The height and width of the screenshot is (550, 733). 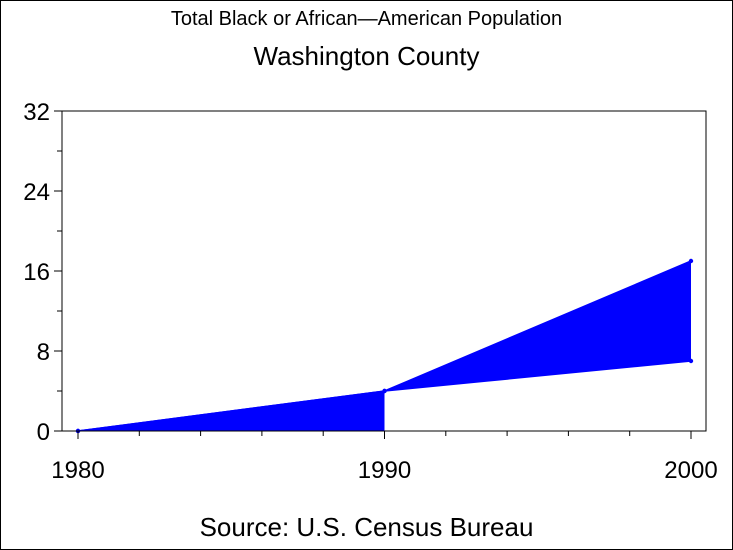 What do you see at coordinates (77, 470) in the screenshot?
I see `x-tick-label: 1980` at bounding box center [77, 470].